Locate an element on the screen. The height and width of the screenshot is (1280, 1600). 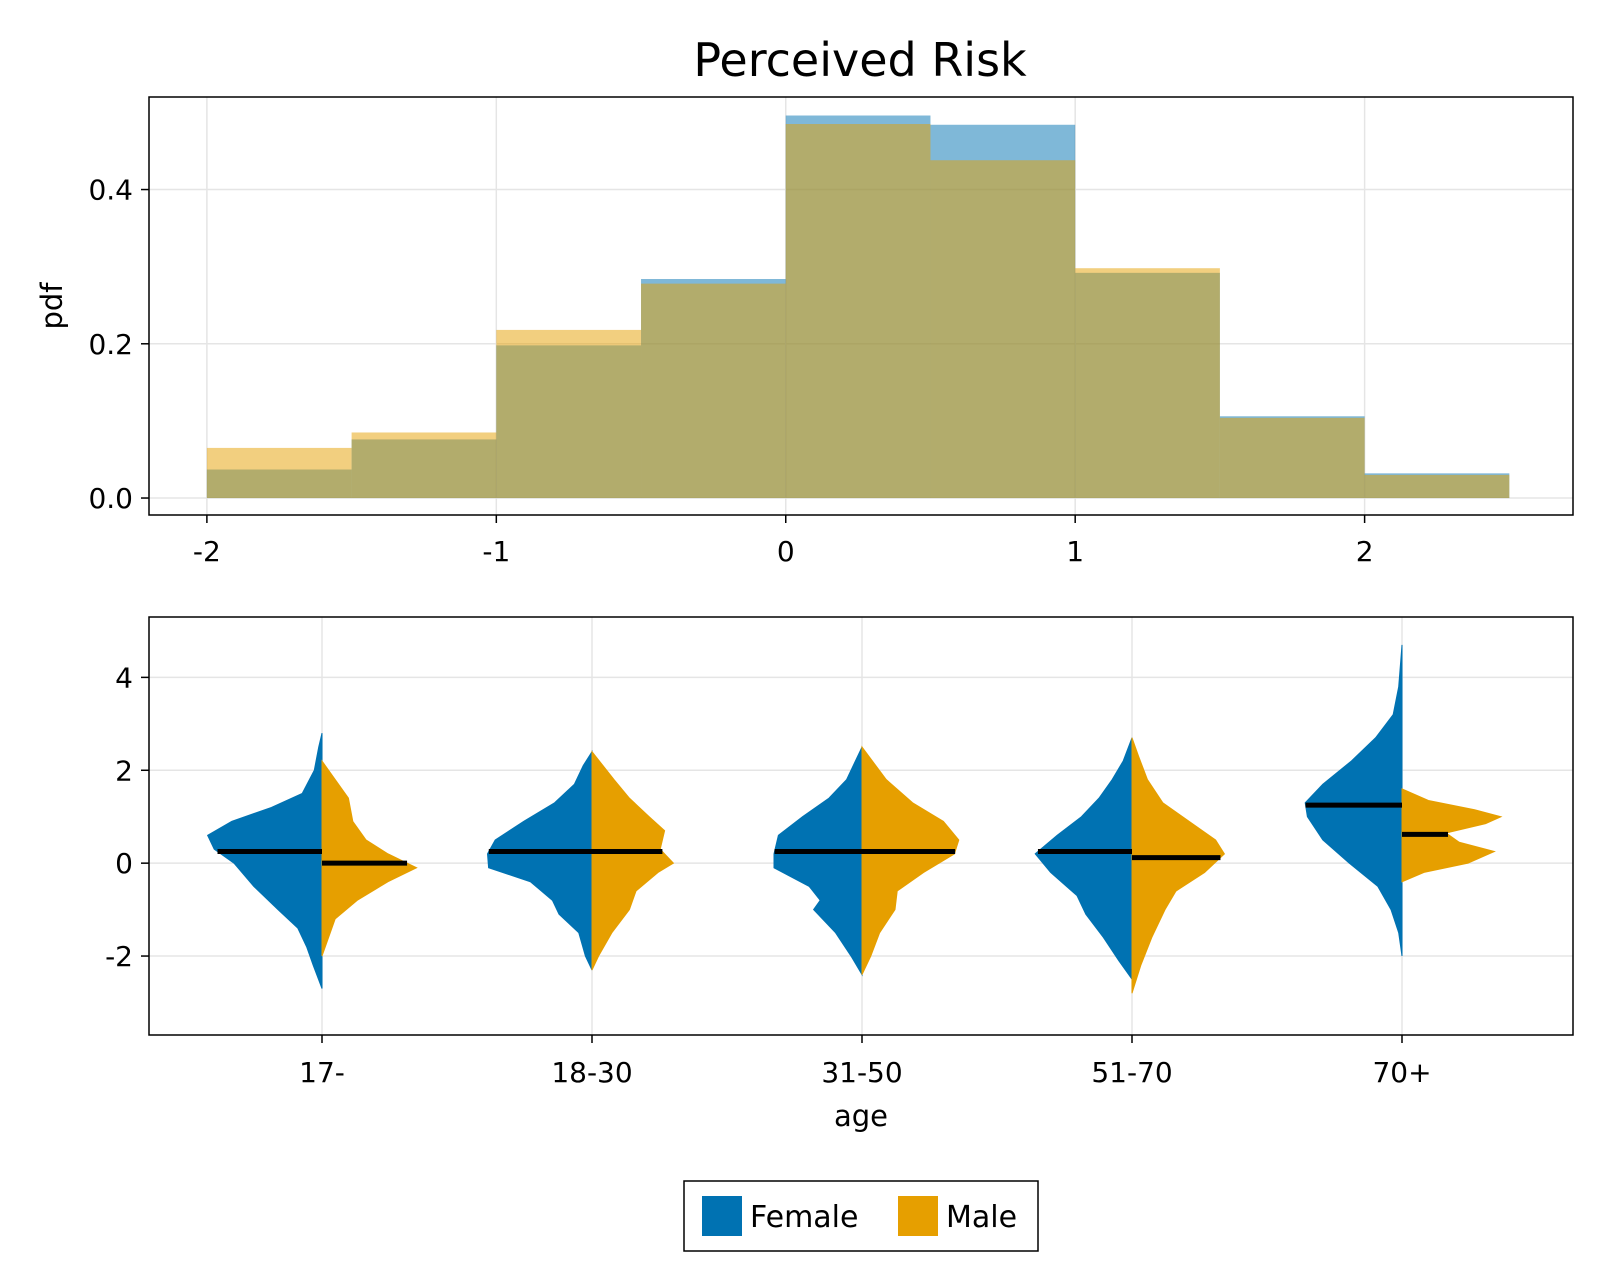
histogram-xtick-label: -1 is located at coordinates (496, 551).